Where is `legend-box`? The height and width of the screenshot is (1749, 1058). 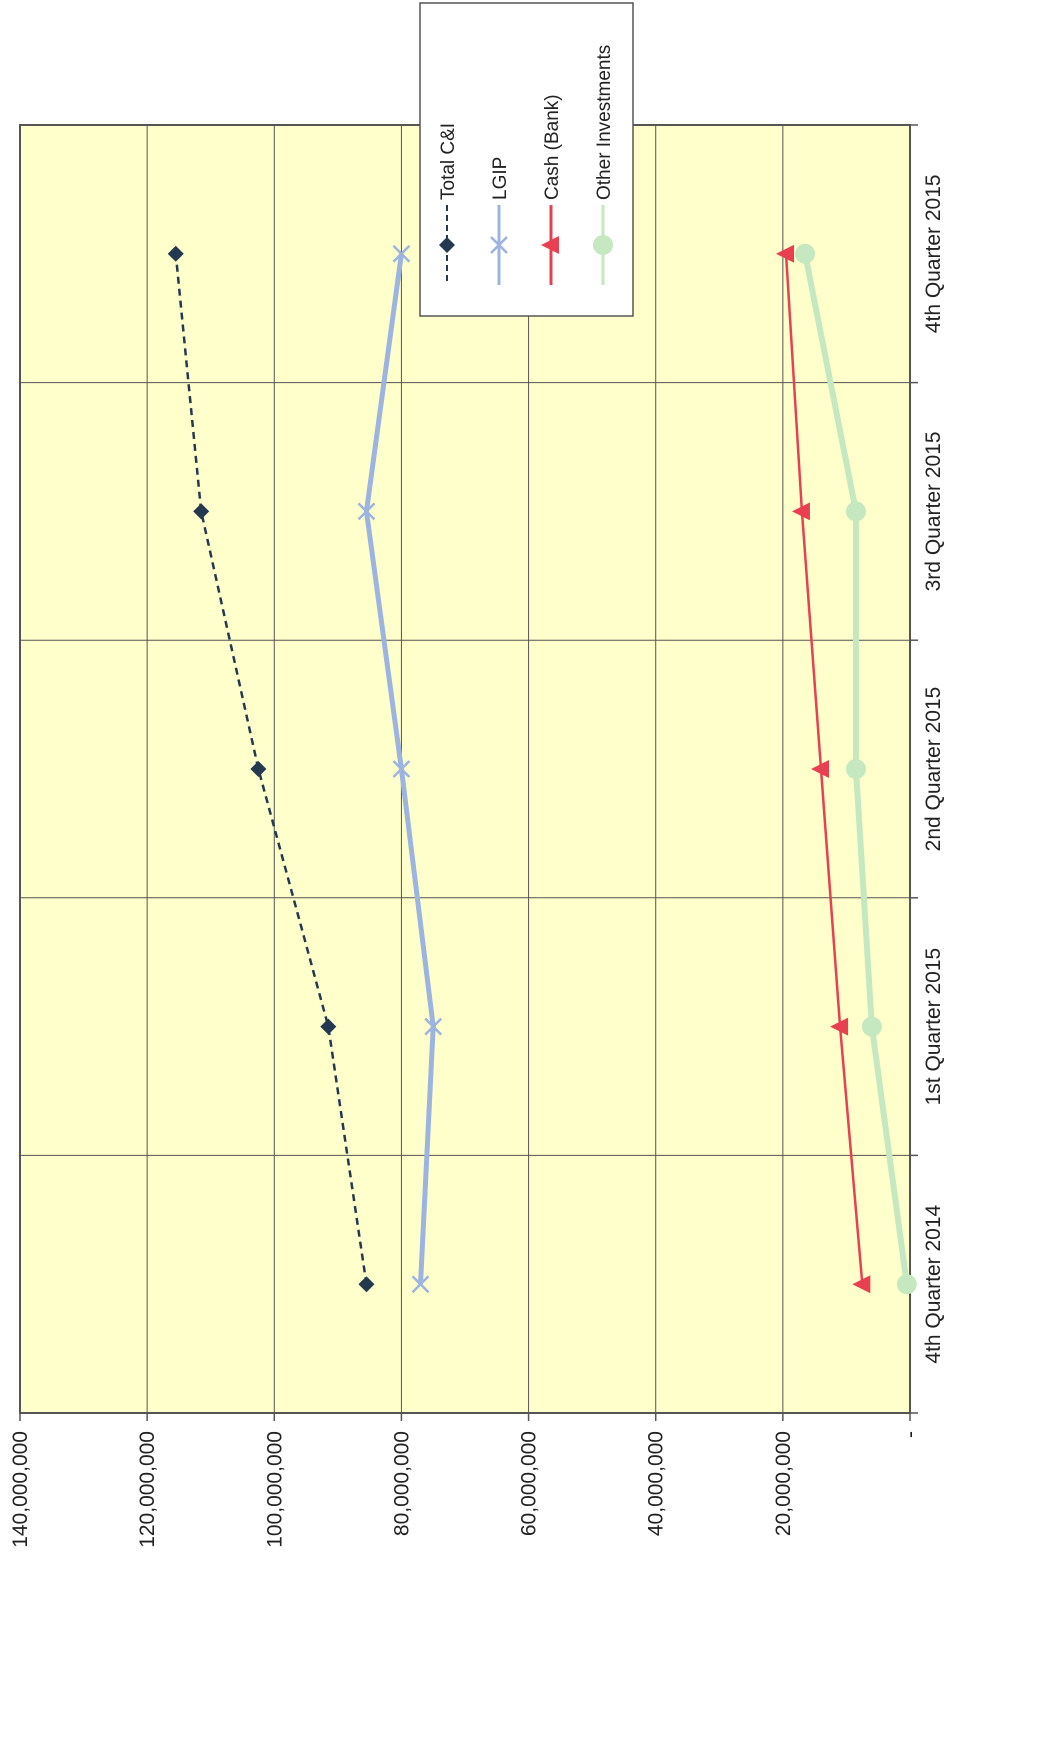 legend-box is located at coordinates (526, 159).